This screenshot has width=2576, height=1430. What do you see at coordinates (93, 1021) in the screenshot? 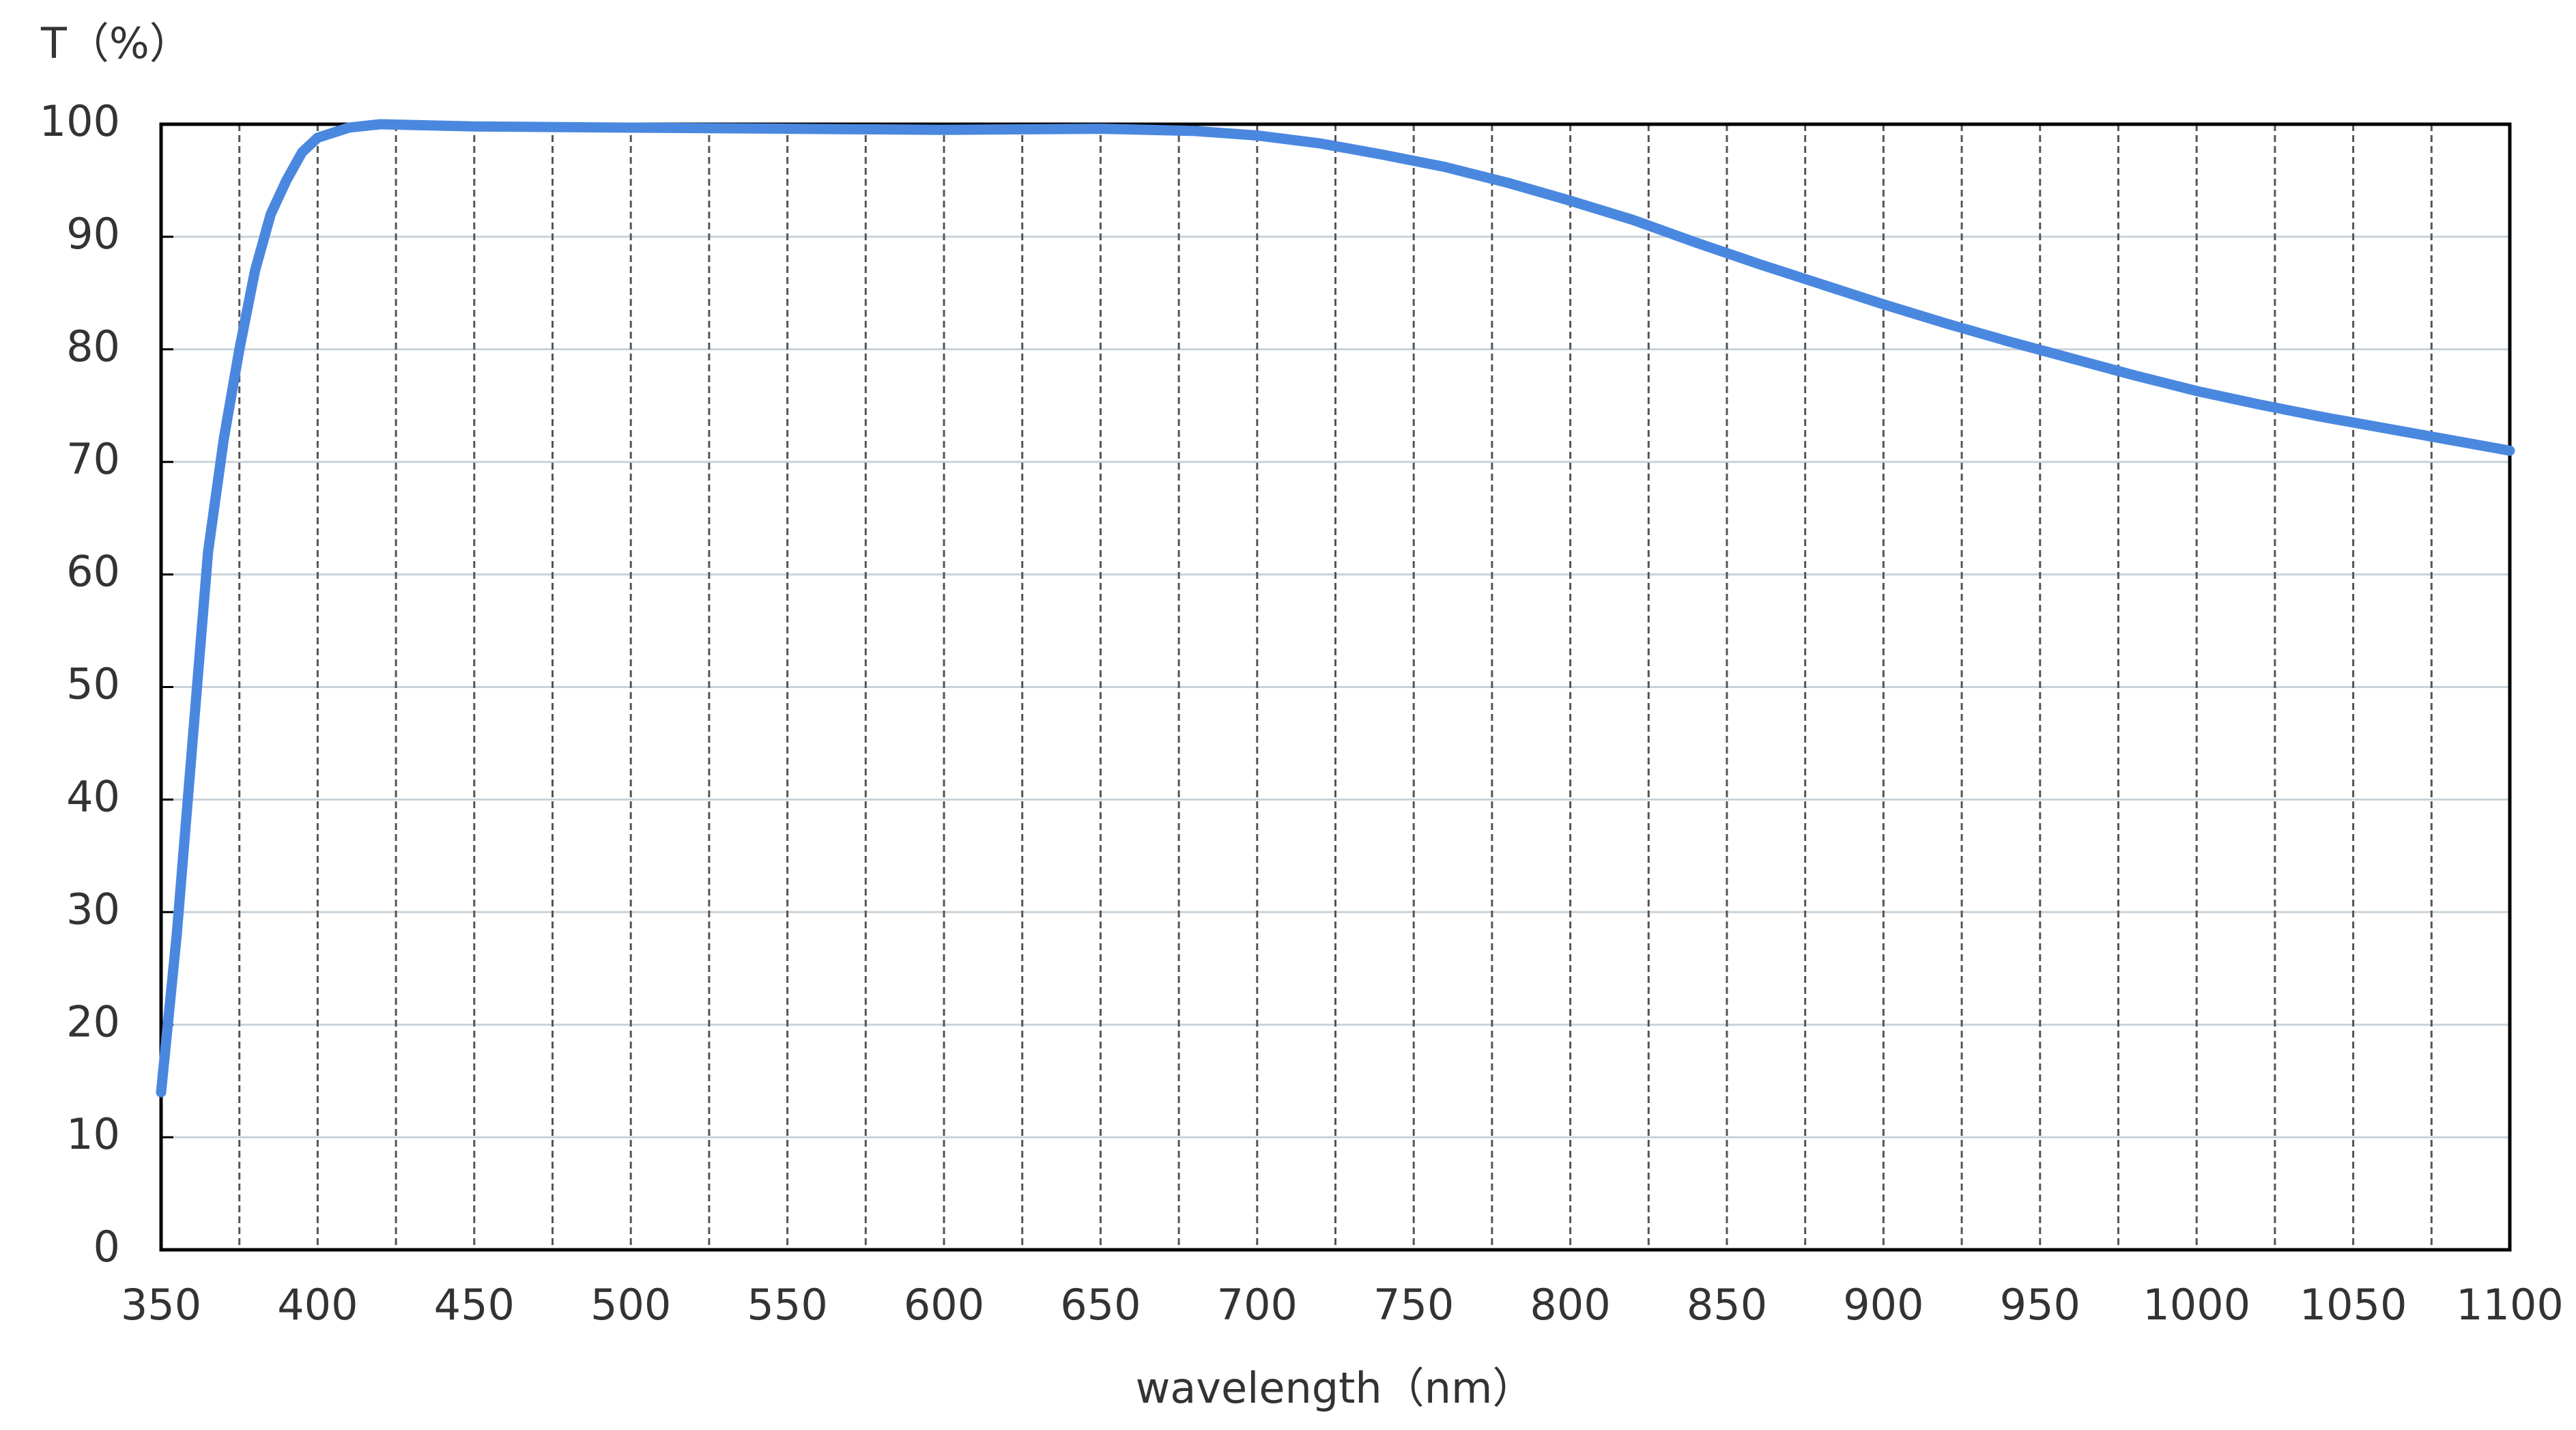
I see `y-tick-label: 20` at bounding box center [93, 1021].